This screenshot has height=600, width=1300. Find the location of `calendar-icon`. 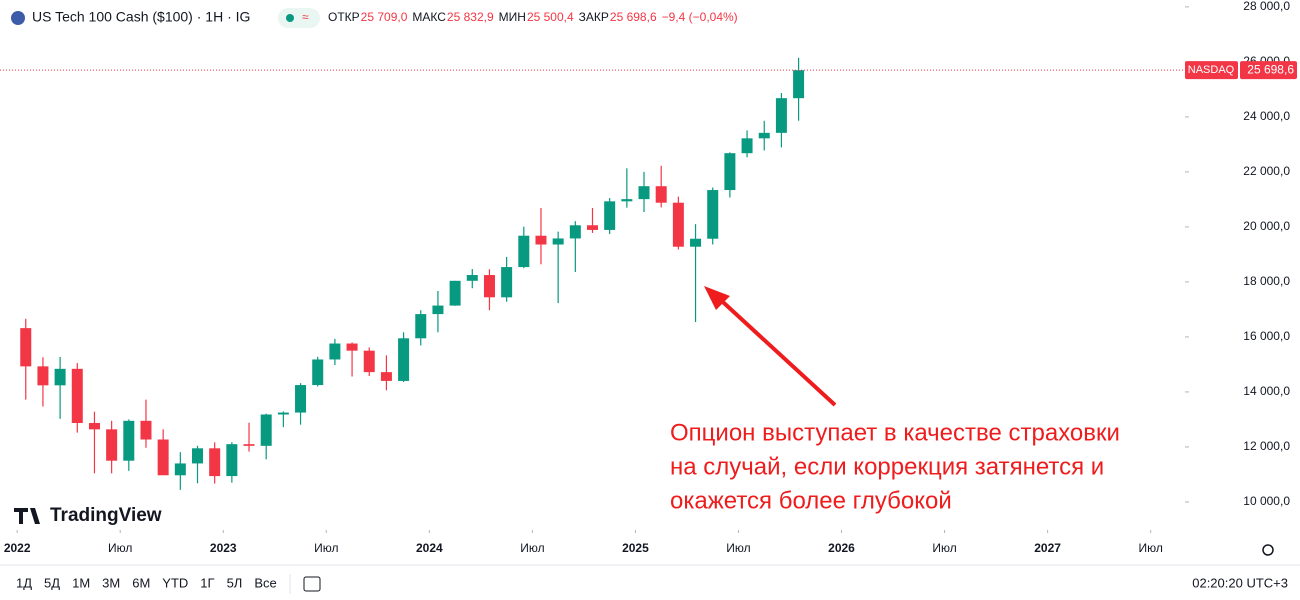

calendar-icon is located at coordinates (312, 584).